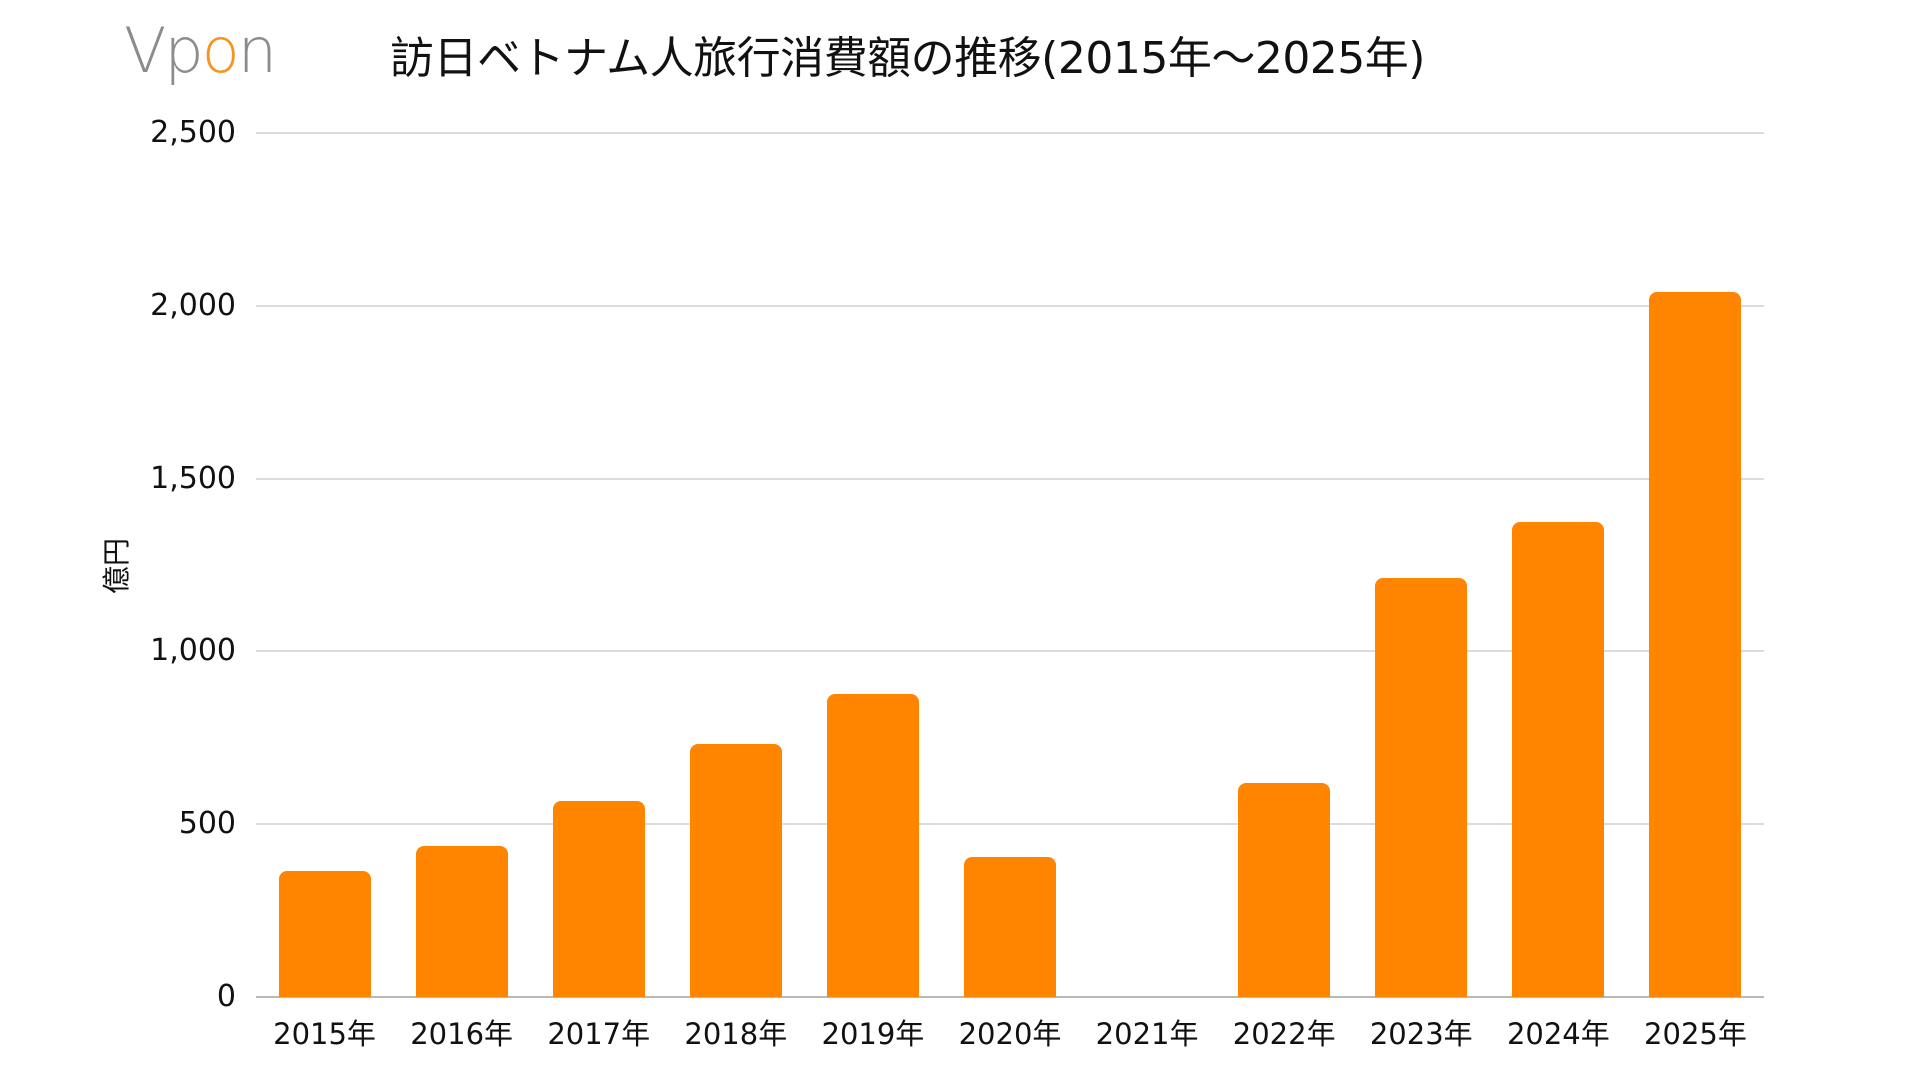 Image resolution: width=1920 pixels, height=1080 pixels. Describe the element at coordinates (1558, 1034) in the screenshot. I see `x-tick-label: 2024年` at that location.